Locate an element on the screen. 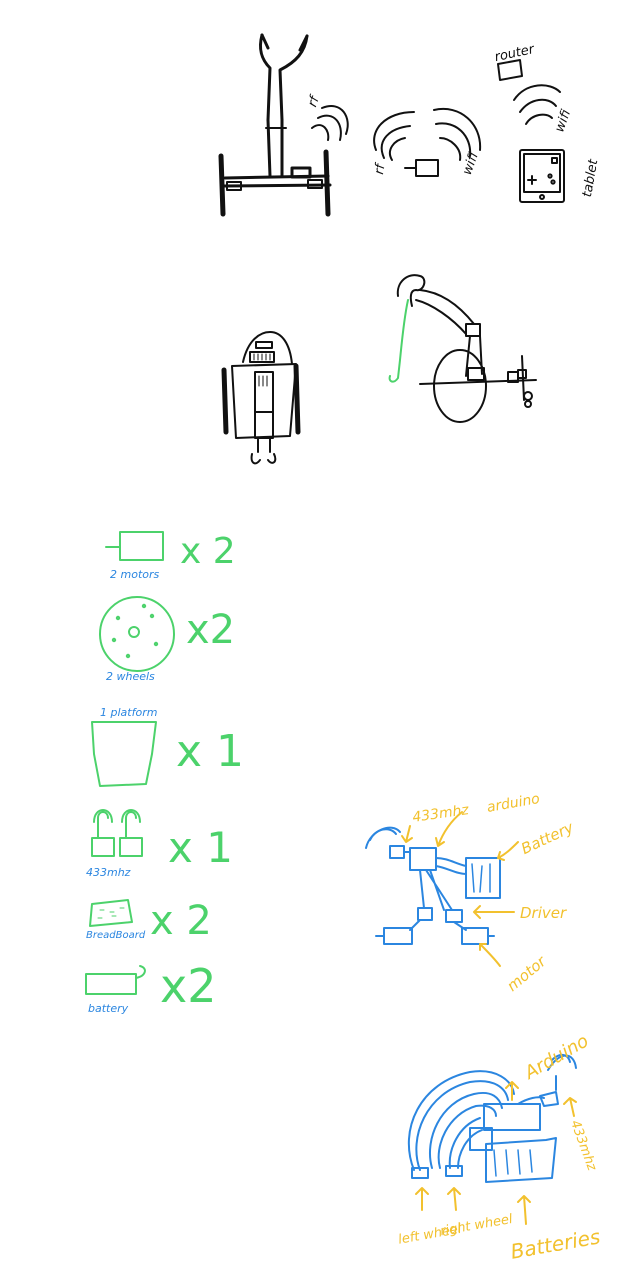 The image size is (625, 1287). robot-front-sketch is located at coordinates (261, 398).